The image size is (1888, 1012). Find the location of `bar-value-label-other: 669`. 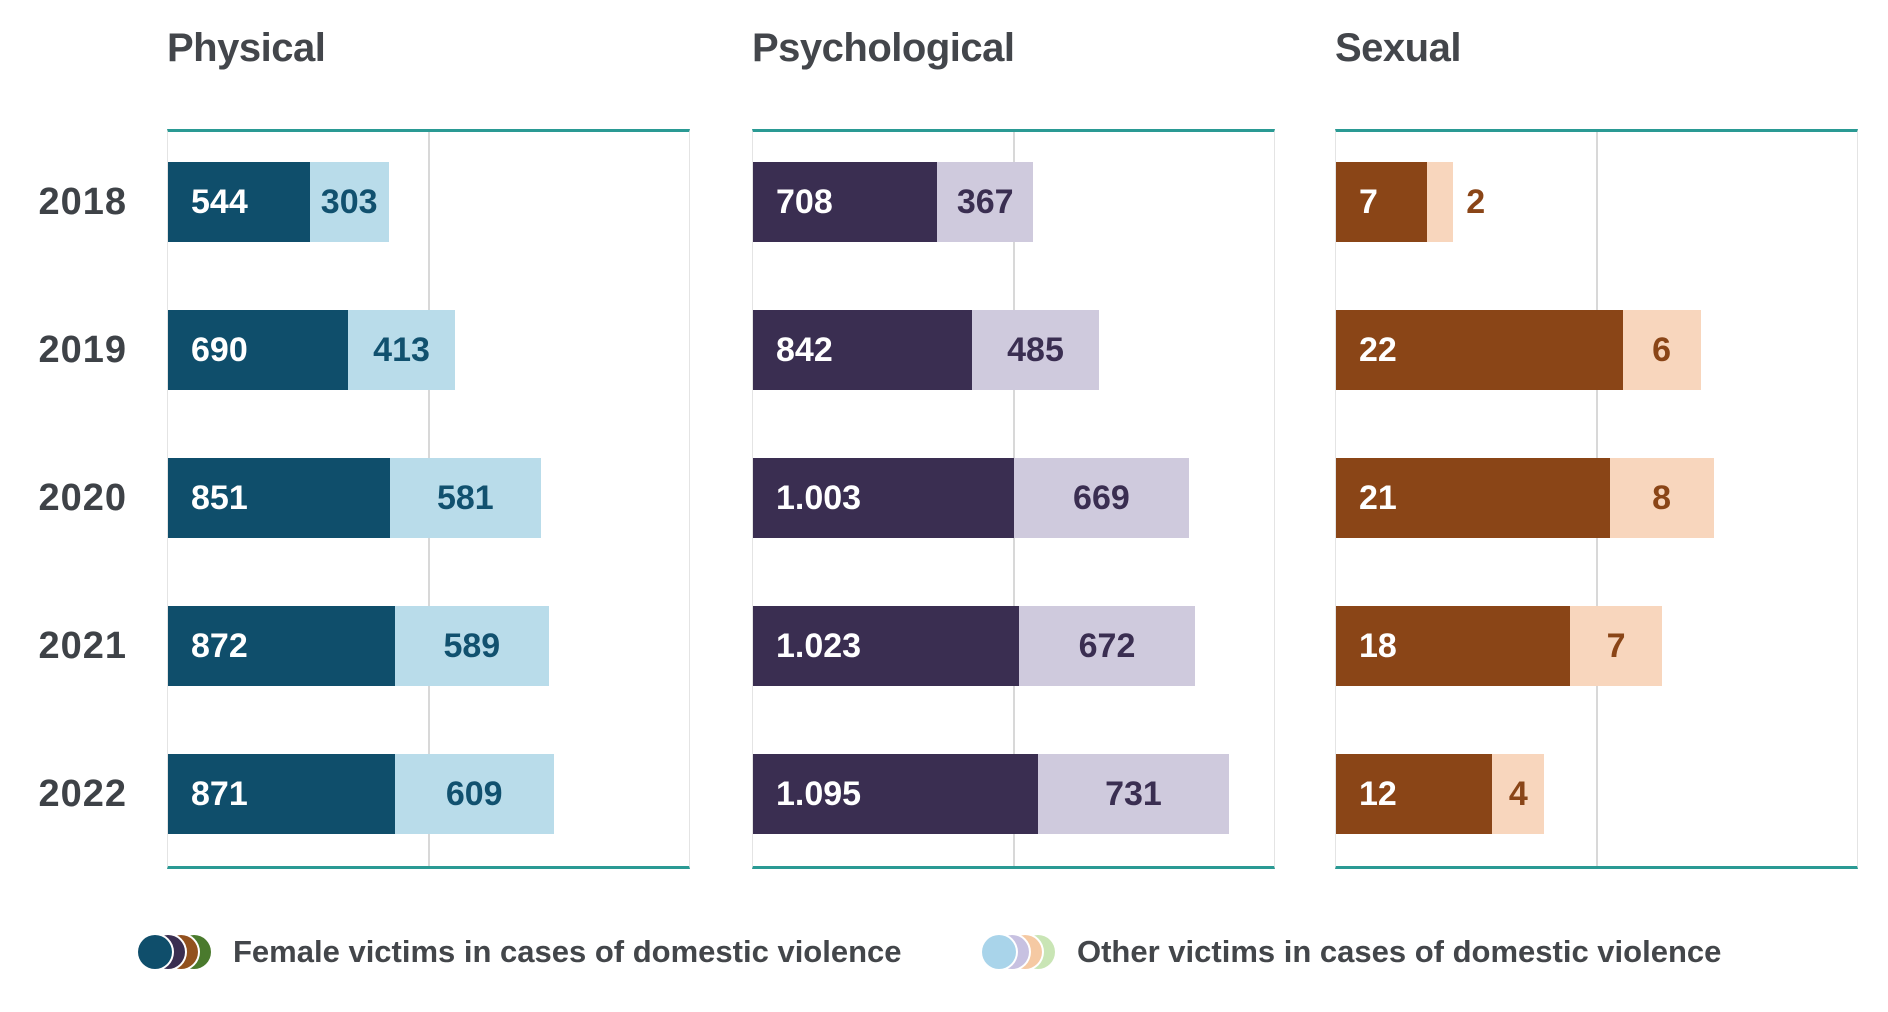

bar-value-label-other: 669 is located at coordinates (1101, 497).